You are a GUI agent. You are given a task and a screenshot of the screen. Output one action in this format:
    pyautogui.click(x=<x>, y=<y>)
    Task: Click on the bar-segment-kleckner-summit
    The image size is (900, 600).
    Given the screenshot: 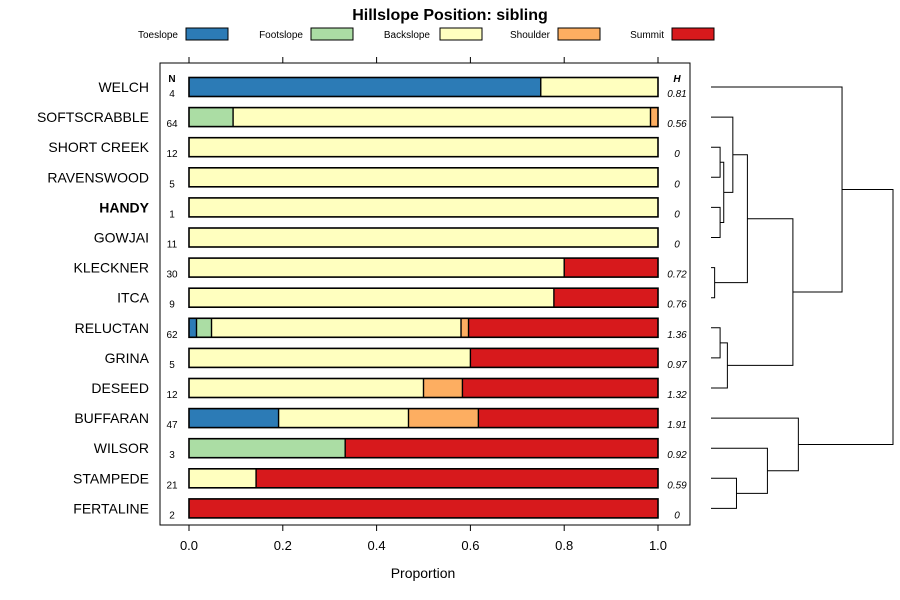 What is the action you would take?
    pyautogui.click(x=611, y=268)
    